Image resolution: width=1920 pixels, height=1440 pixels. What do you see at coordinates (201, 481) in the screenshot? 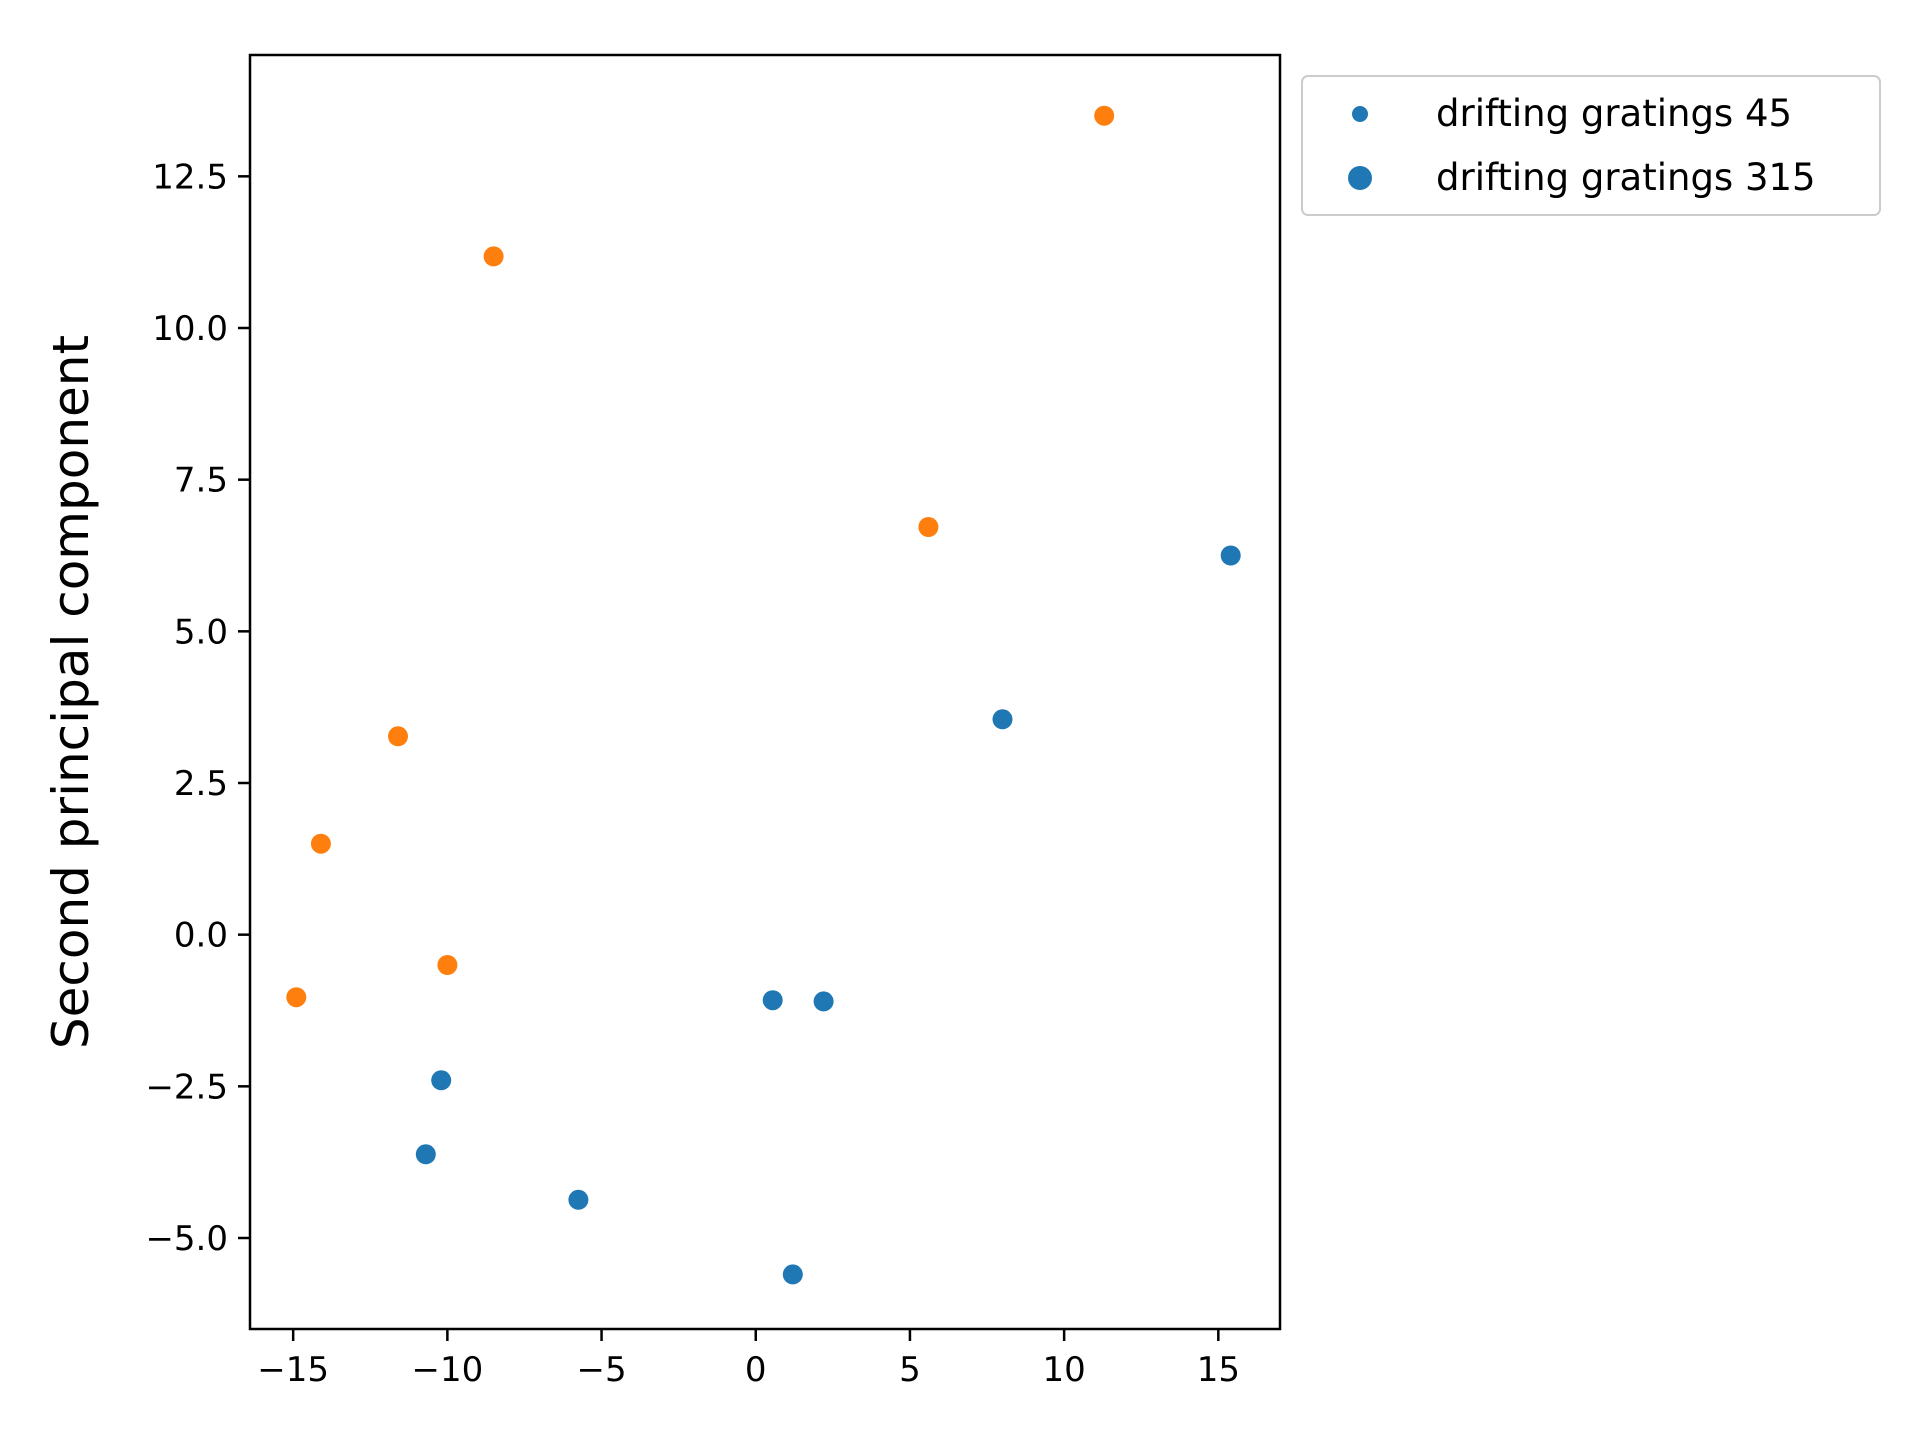
I see `y-tick-label: 7.5` at bounding box center [201, 481].